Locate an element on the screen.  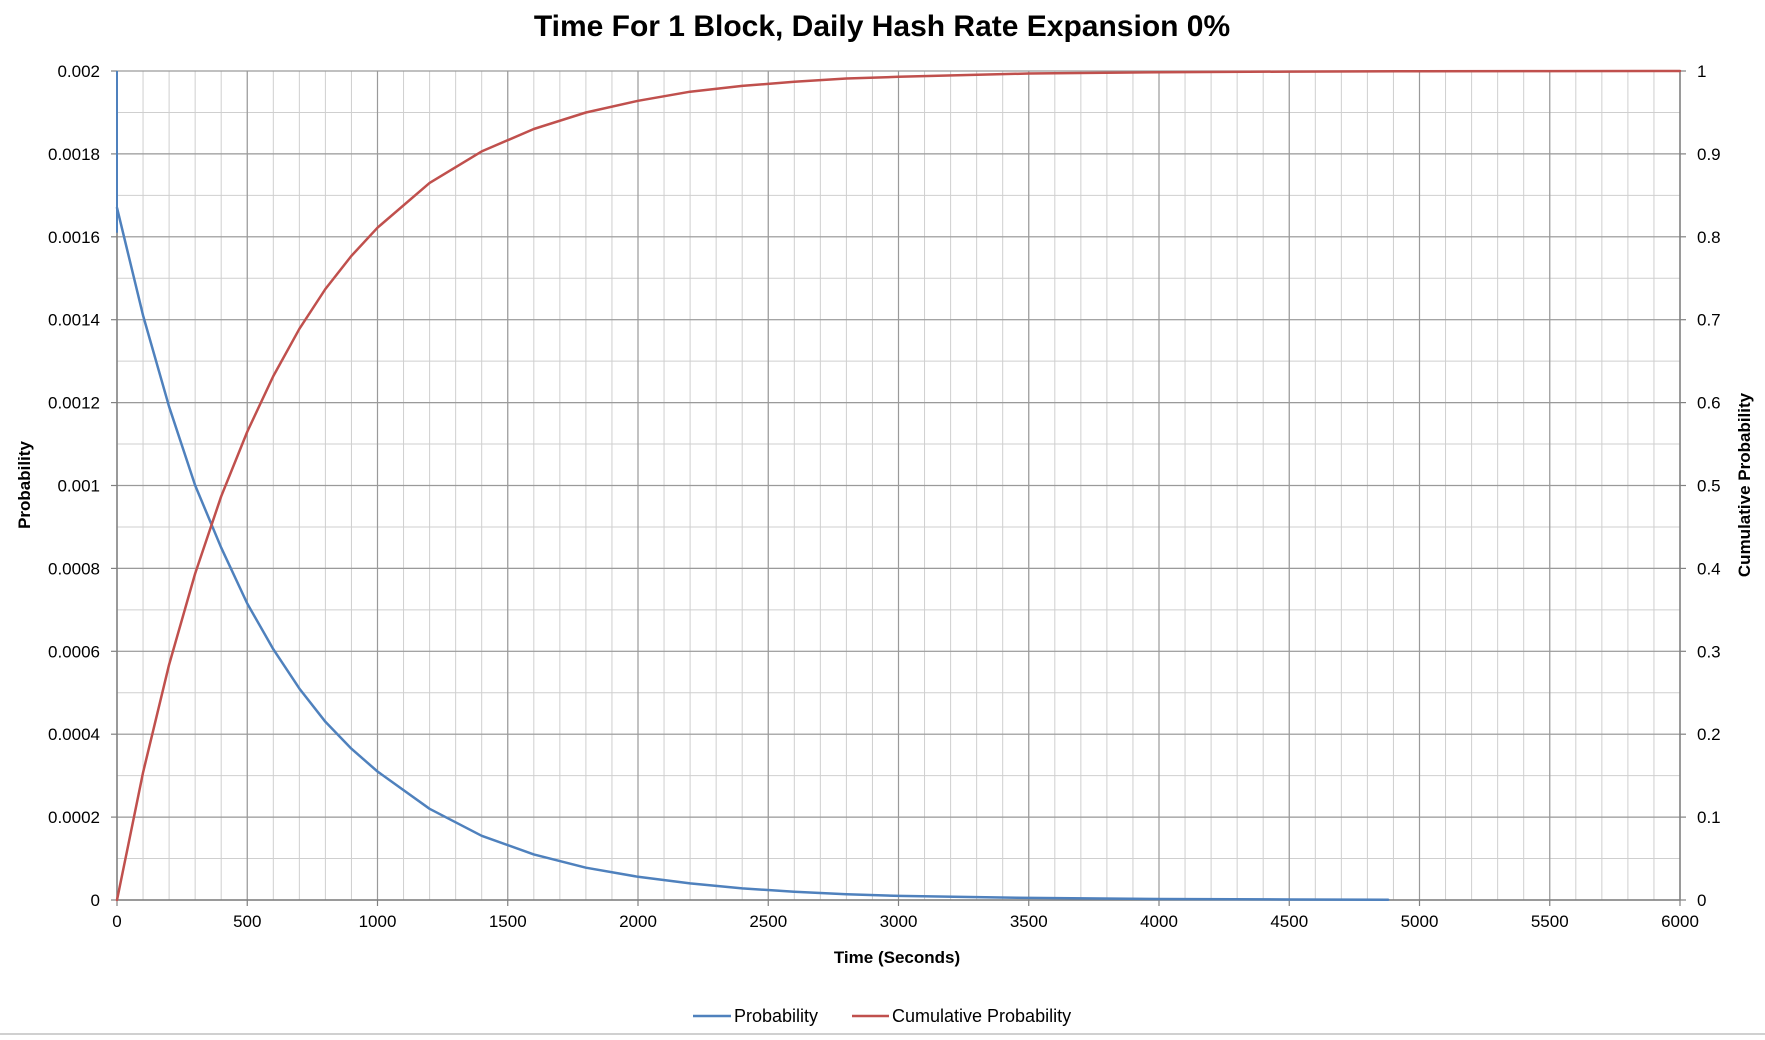
y-tick-label: 0.0012 is located at coordinates (74, 403).